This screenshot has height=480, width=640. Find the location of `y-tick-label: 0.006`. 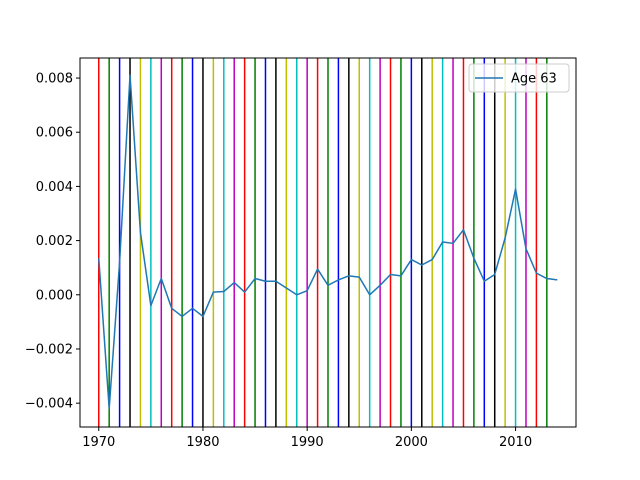

y-tick-label: 0.006 is located at coordinates (54, 133).